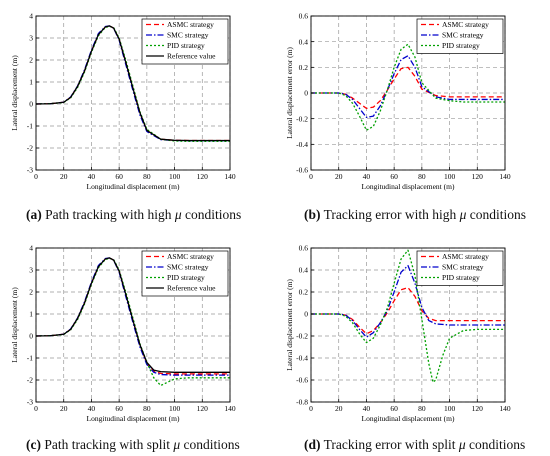  Describe the element at coordinates (389, 444) in the screenshot. I see `caption-text: Tracking error with split` at that location.